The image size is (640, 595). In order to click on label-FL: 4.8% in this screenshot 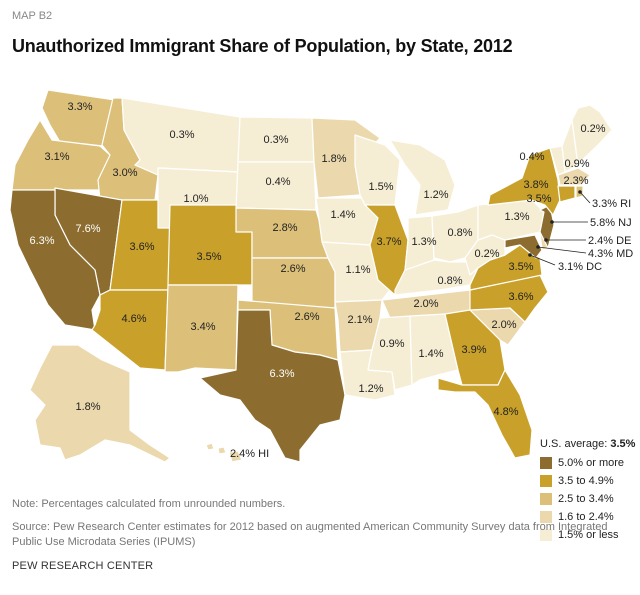, I will do `click(505, 412)`.